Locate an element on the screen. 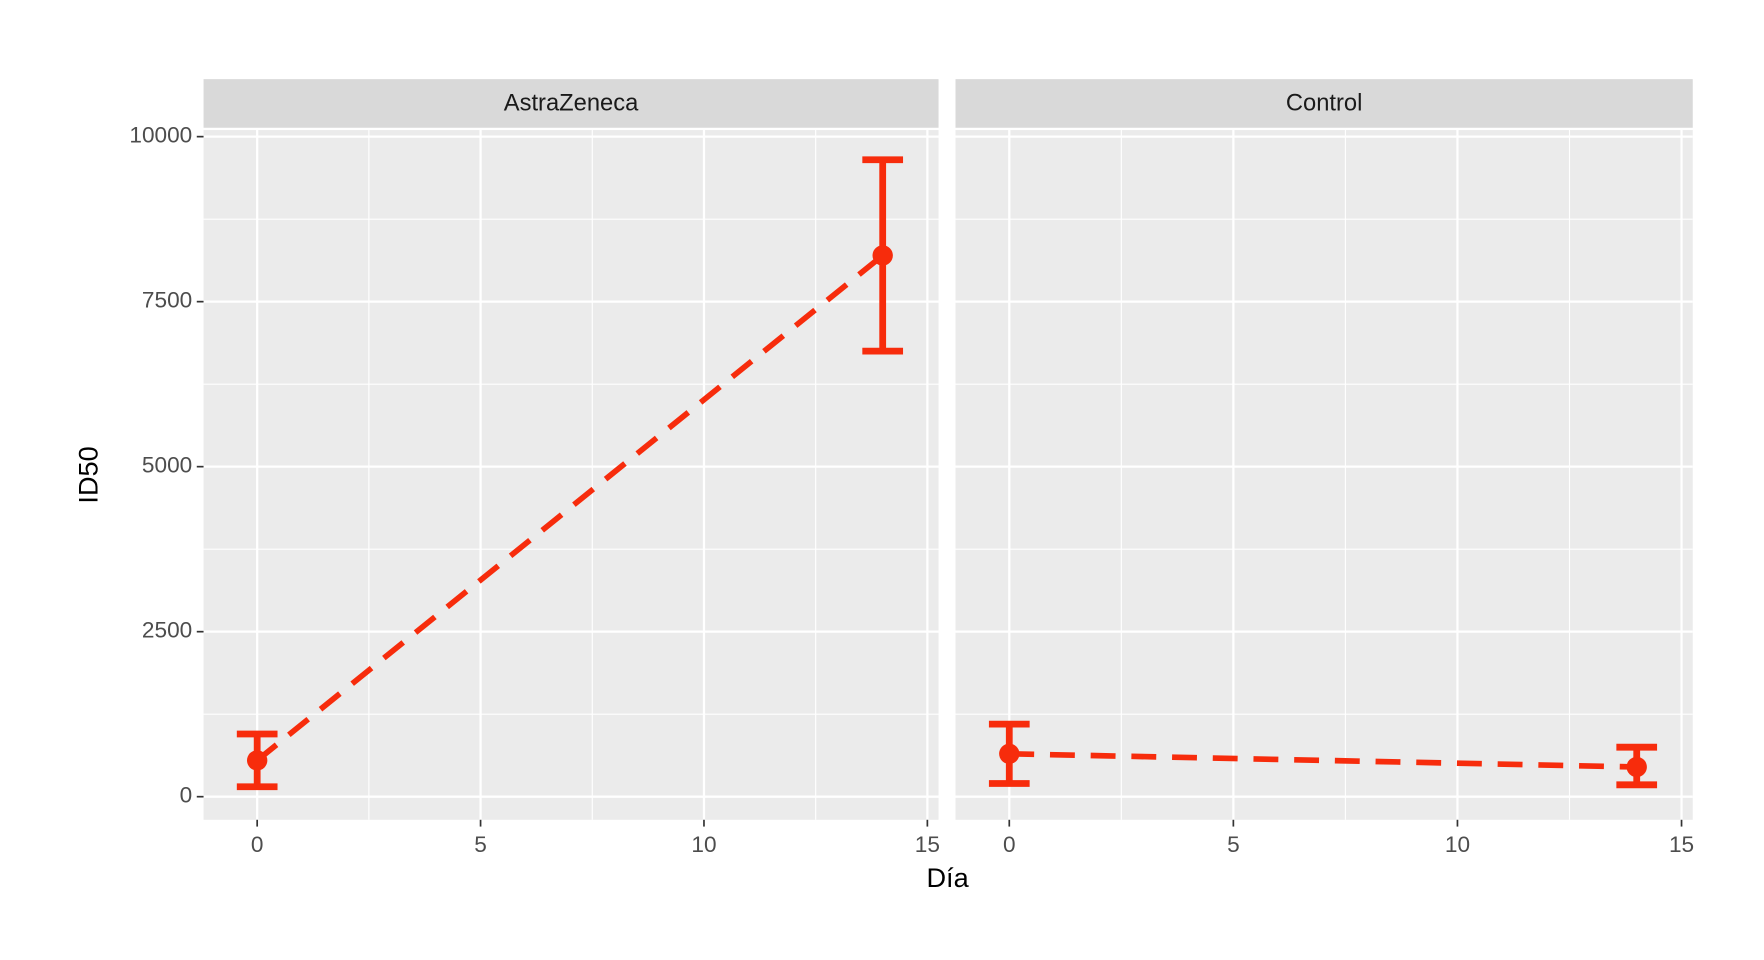 The height and width of the screenshot is (960, 1764). strip-title: AstraZeneca is located at coordinates (571, 103).